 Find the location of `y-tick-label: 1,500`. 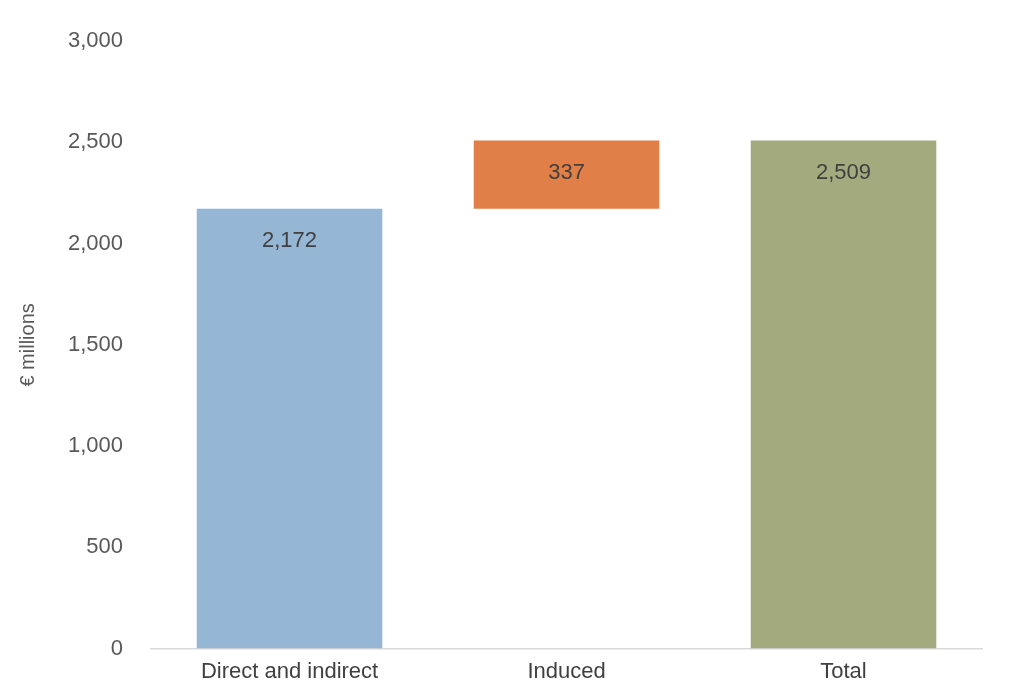

y-tick-label: 1,500 is located at coordinates (95, 343).